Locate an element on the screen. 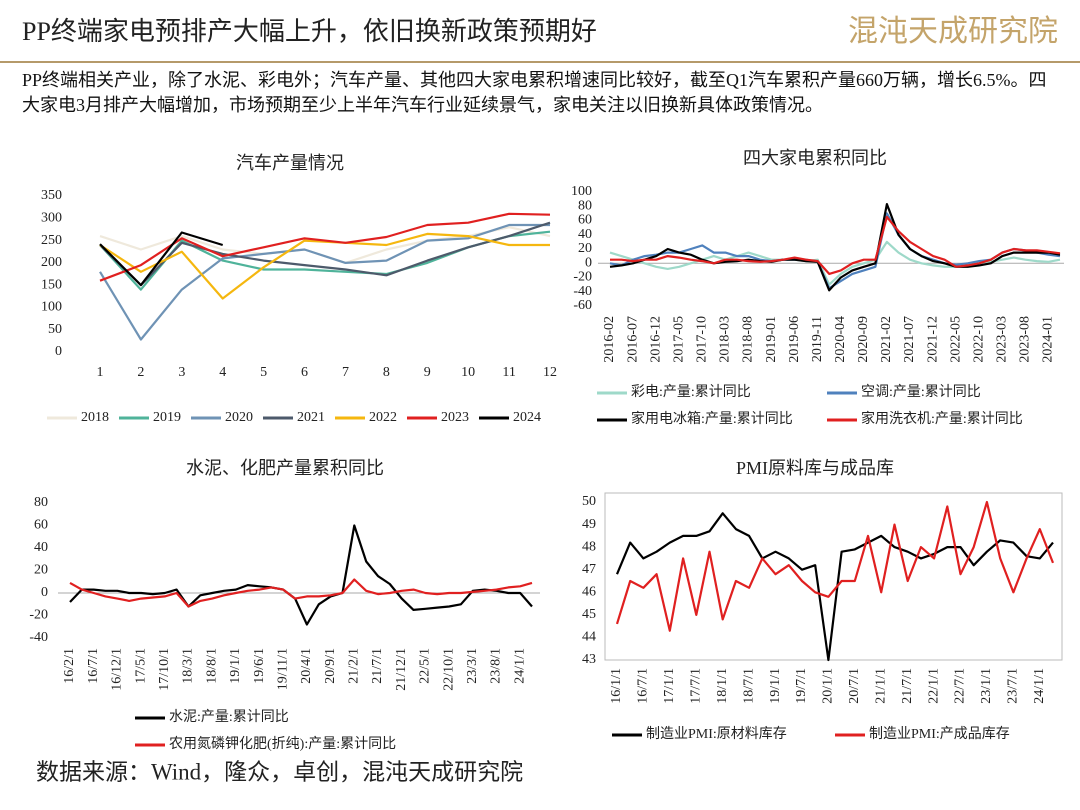  x-tick-label: 10 is located at coordinates (468, 372).